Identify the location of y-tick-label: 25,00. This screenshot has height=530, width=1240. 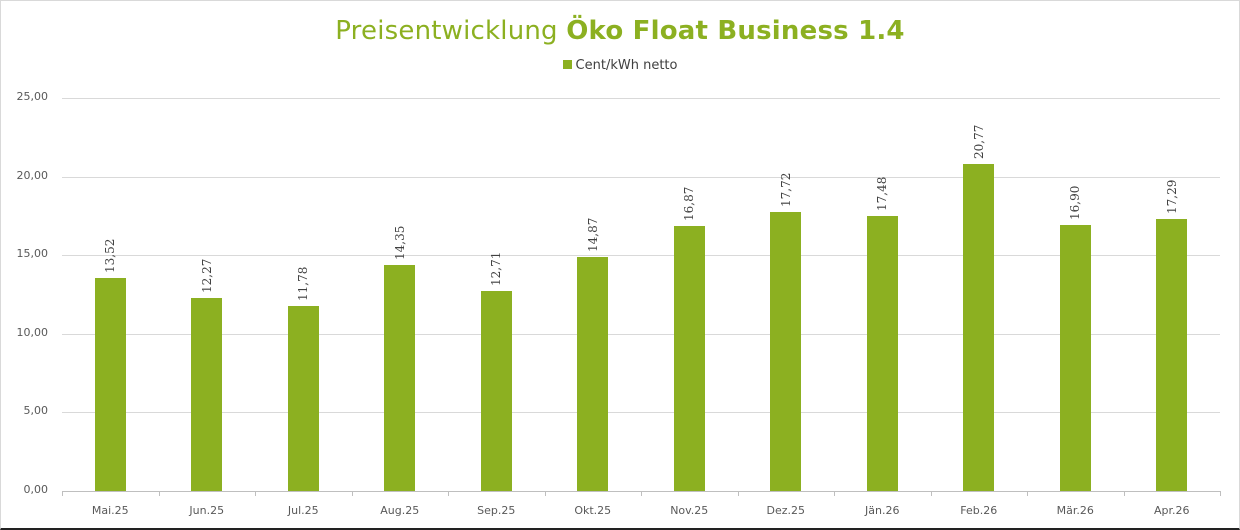
(32, 96).